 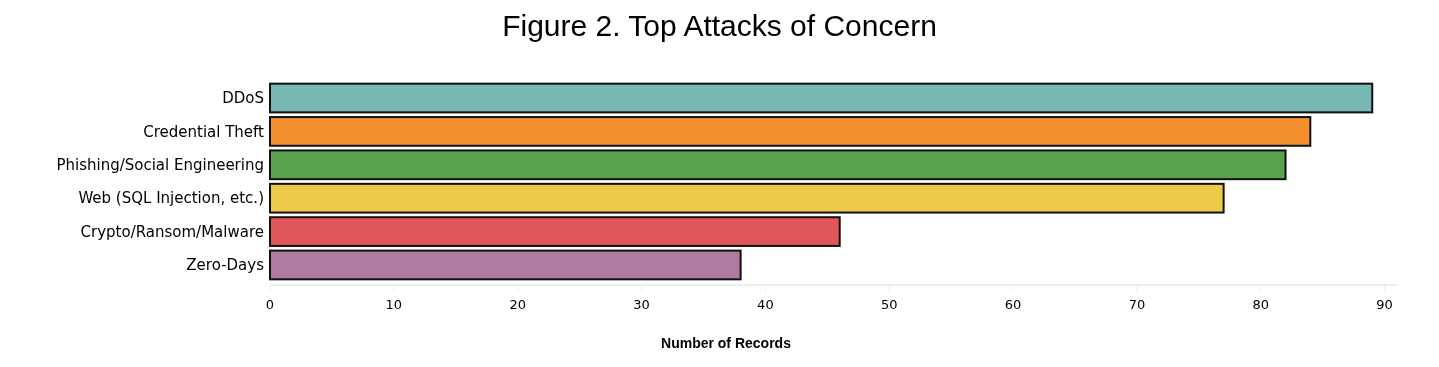 What do you see at coordinates (765, 304) in the screenshot?
I see `x-tick-label: 40` at bounding box center [765, 304].